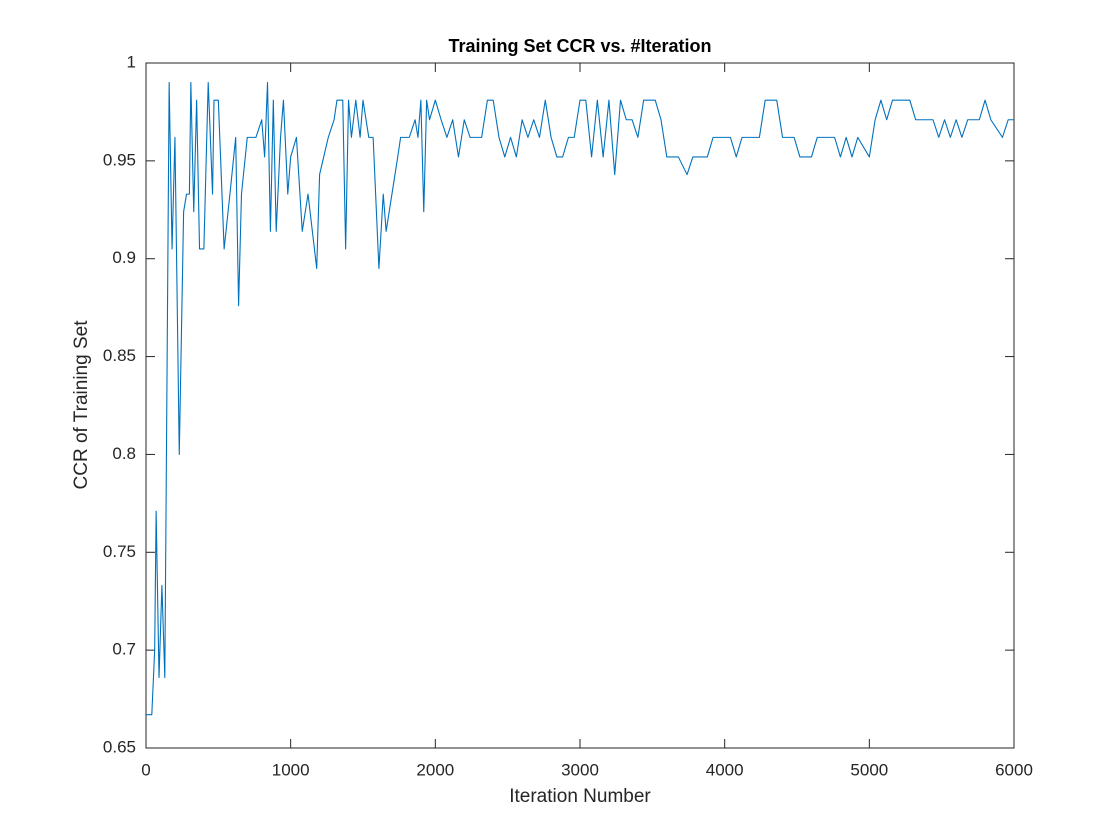  I want to click on x-tick-label: 0, so click(145, 769).